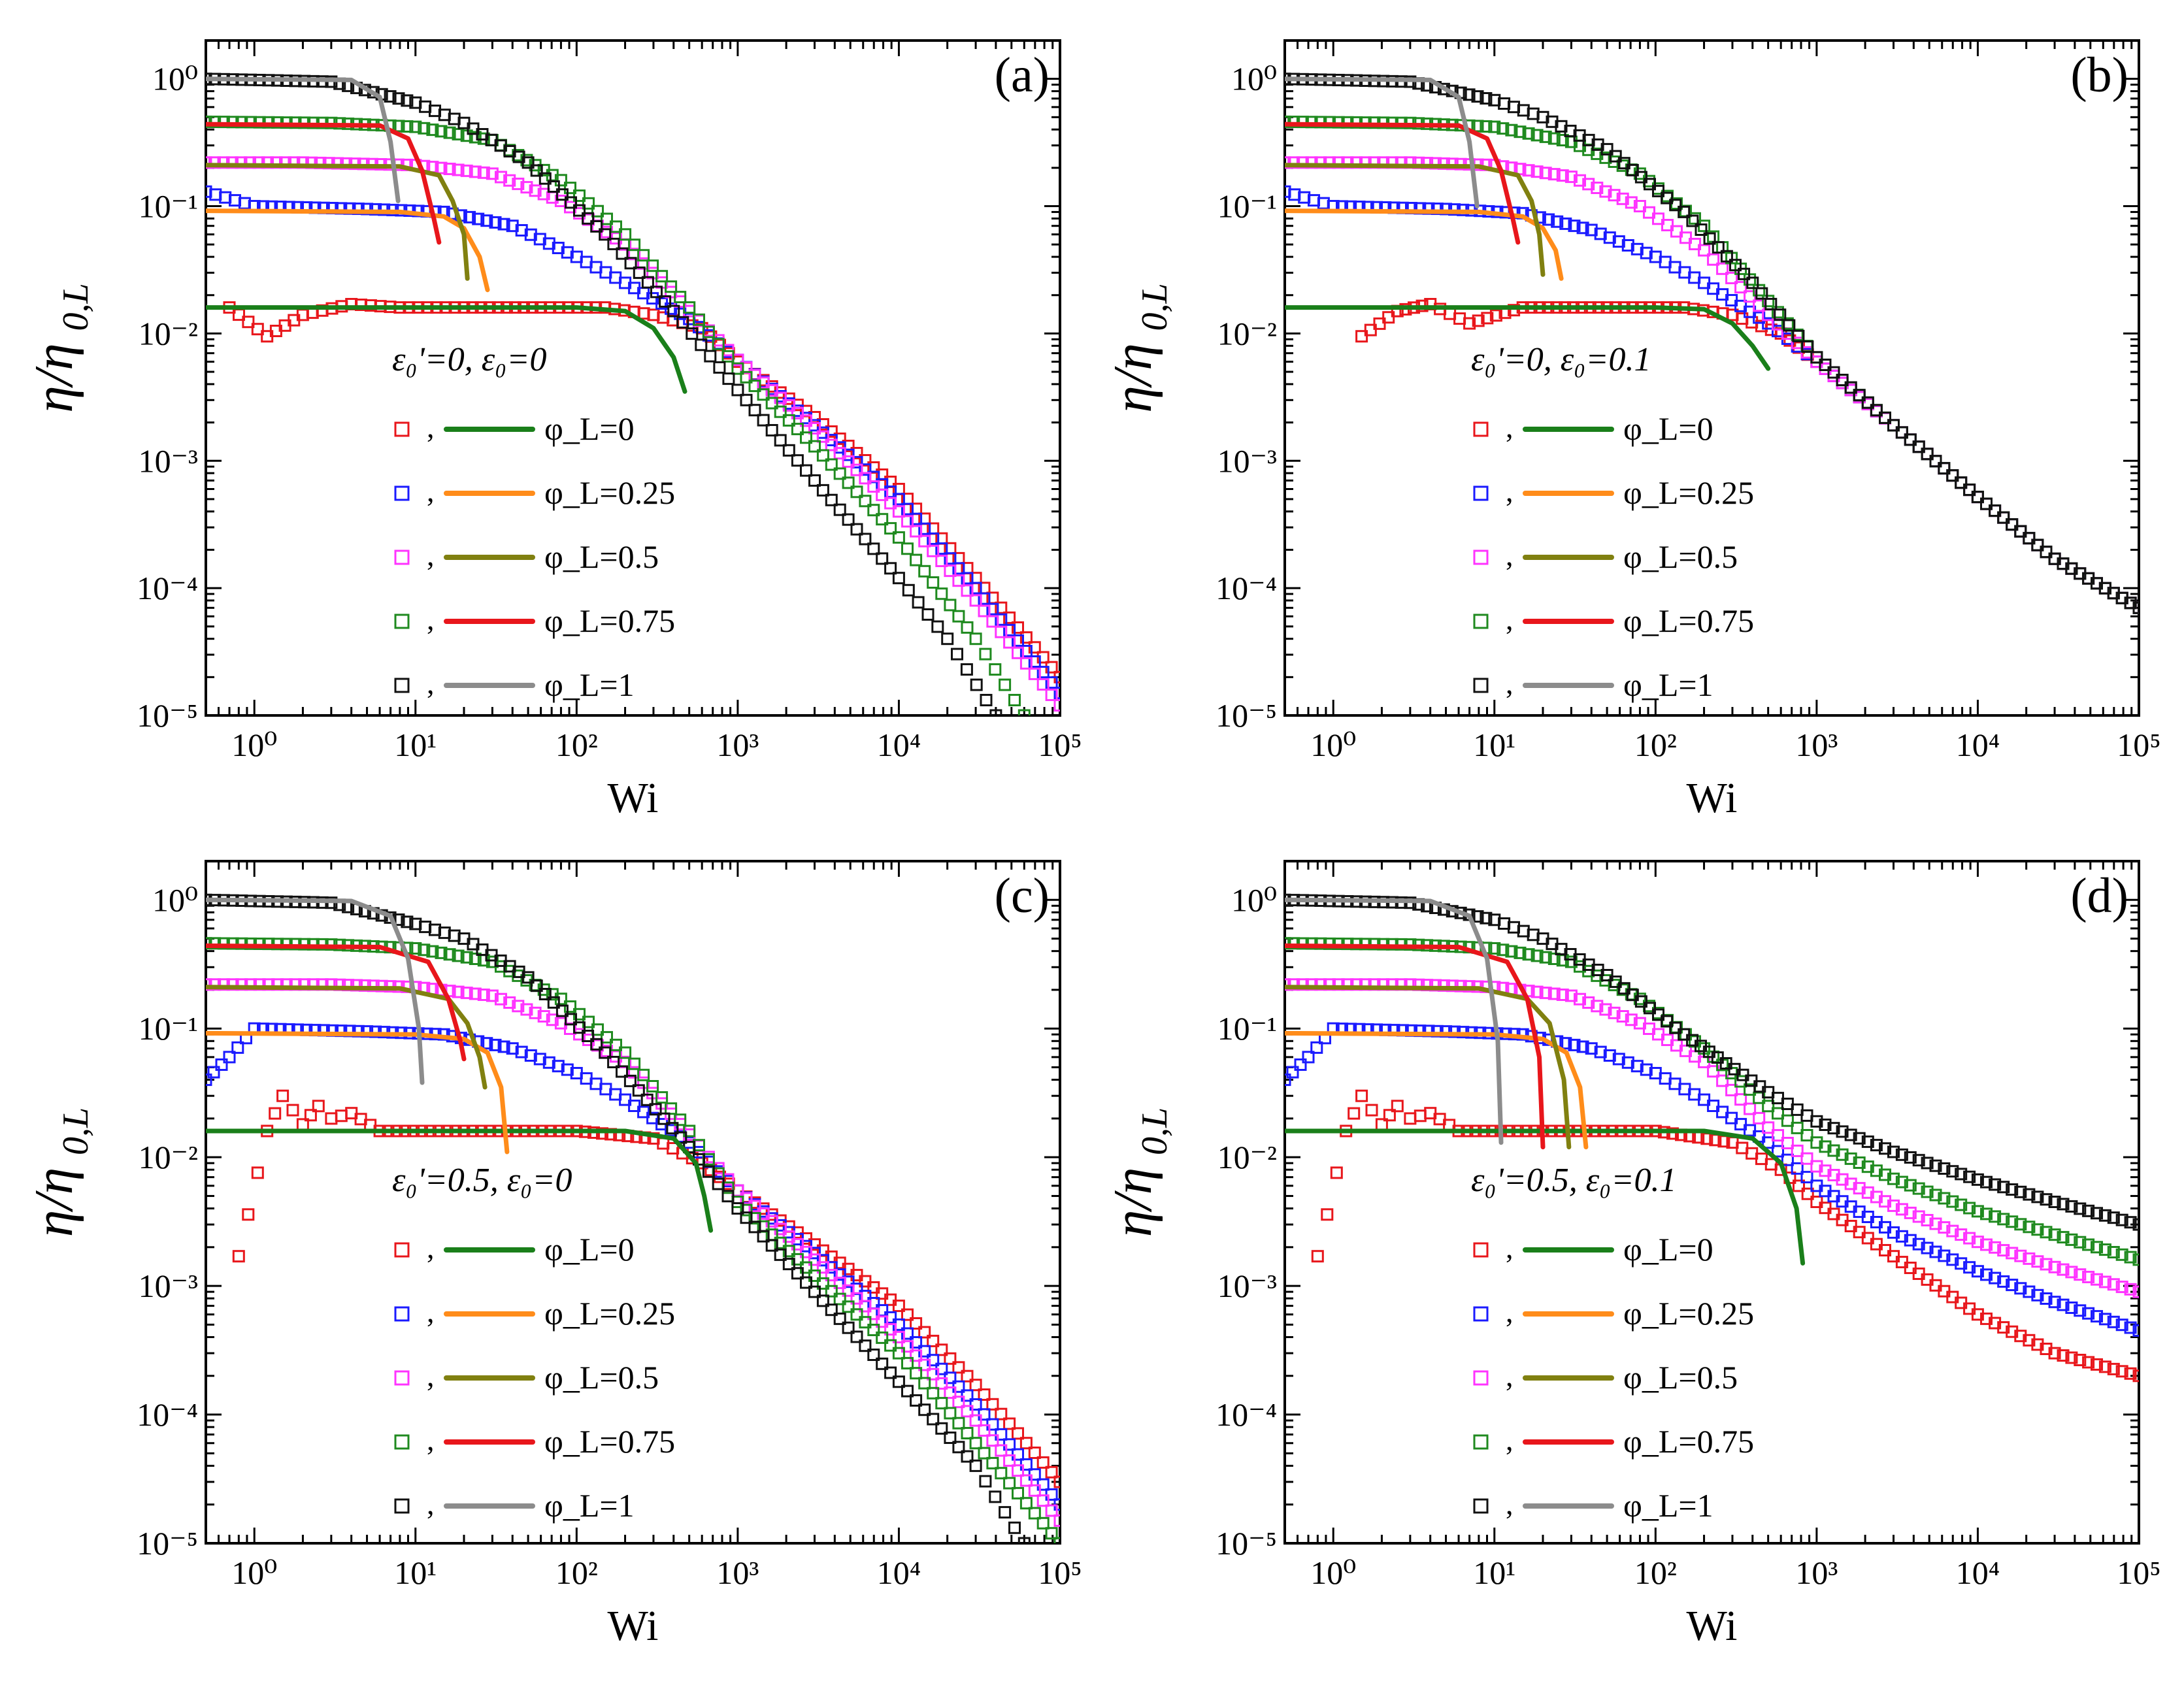 The height and width of the screenshot is (1687, 2184). What do you see at coordinates (1680, 556) in the screenshot?
I see `legend-label: φ_L=0.5` at bounding box center [1680, 556].